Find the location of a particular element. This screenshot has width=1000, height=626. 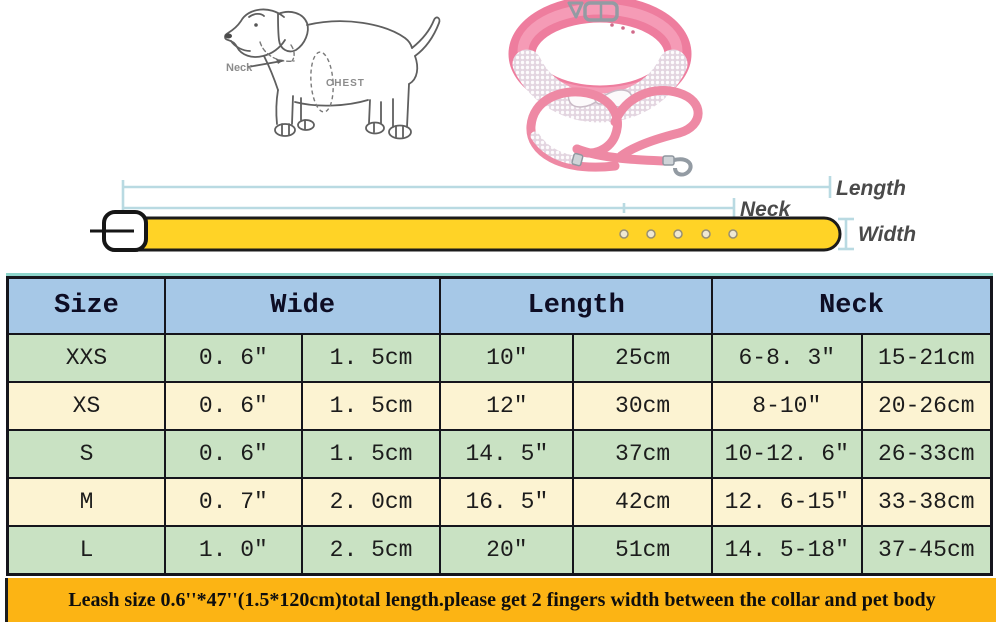

width-measure is located at coordinates (846, 234).